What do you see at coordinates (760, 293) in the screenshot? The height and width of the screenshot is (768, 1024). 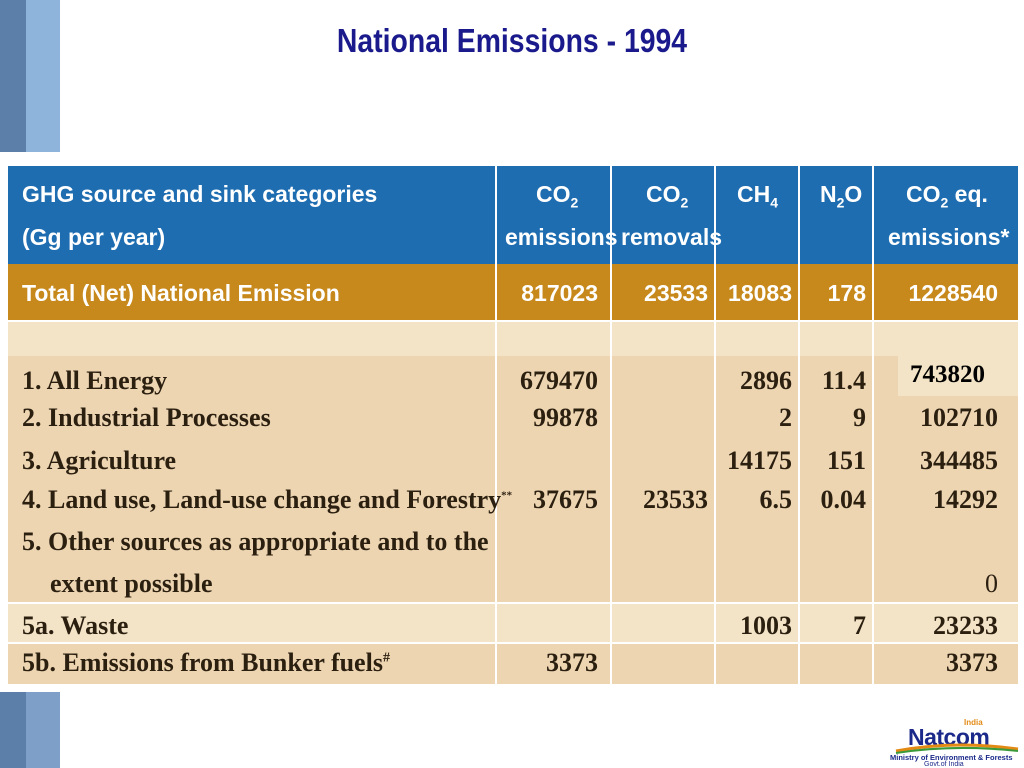 I see `total-ch4: 18083` at bounding box center [760, 293].